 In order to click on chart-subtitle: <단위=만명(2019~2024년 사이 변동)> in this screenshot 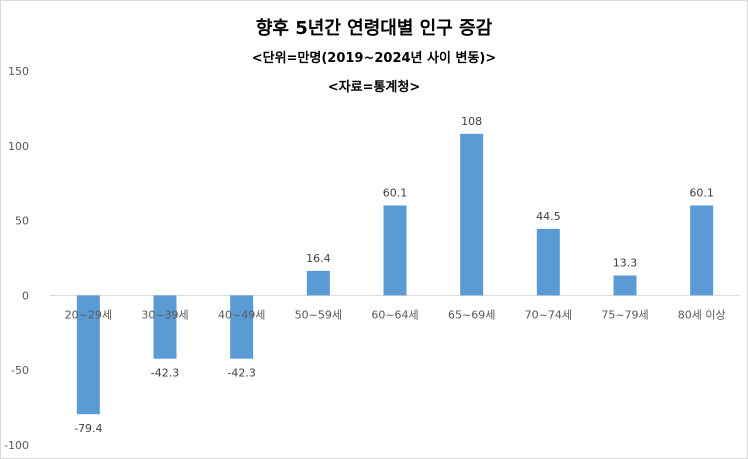, I will do `click(374, 58)`.